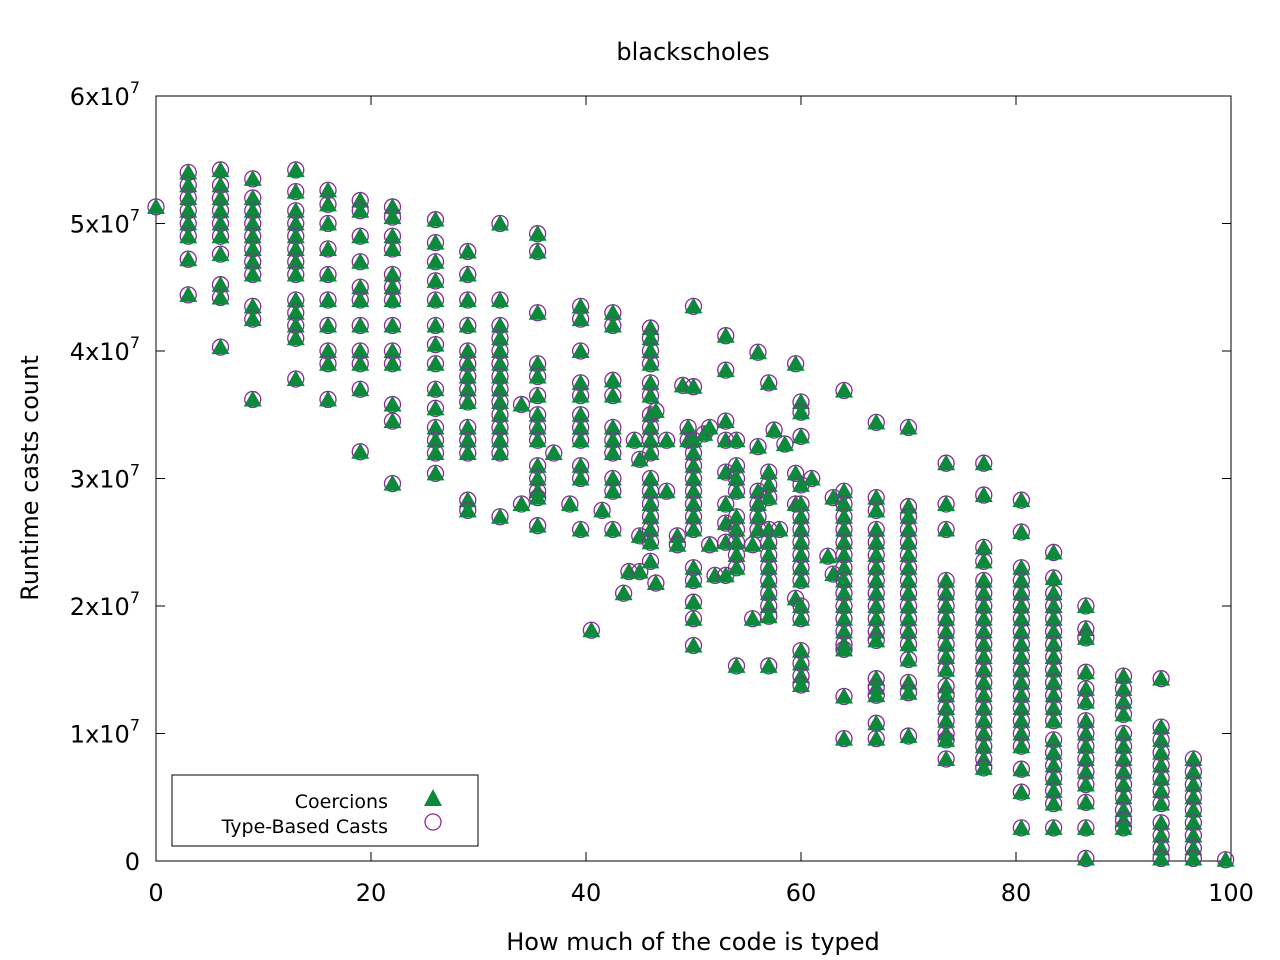 The width and height of the screenshot is (1280, 960). Describe the element at coordinates (304, 827) in the screenshot. I see `legend-label-type-based-casts: Type-Based Casts` at that location.